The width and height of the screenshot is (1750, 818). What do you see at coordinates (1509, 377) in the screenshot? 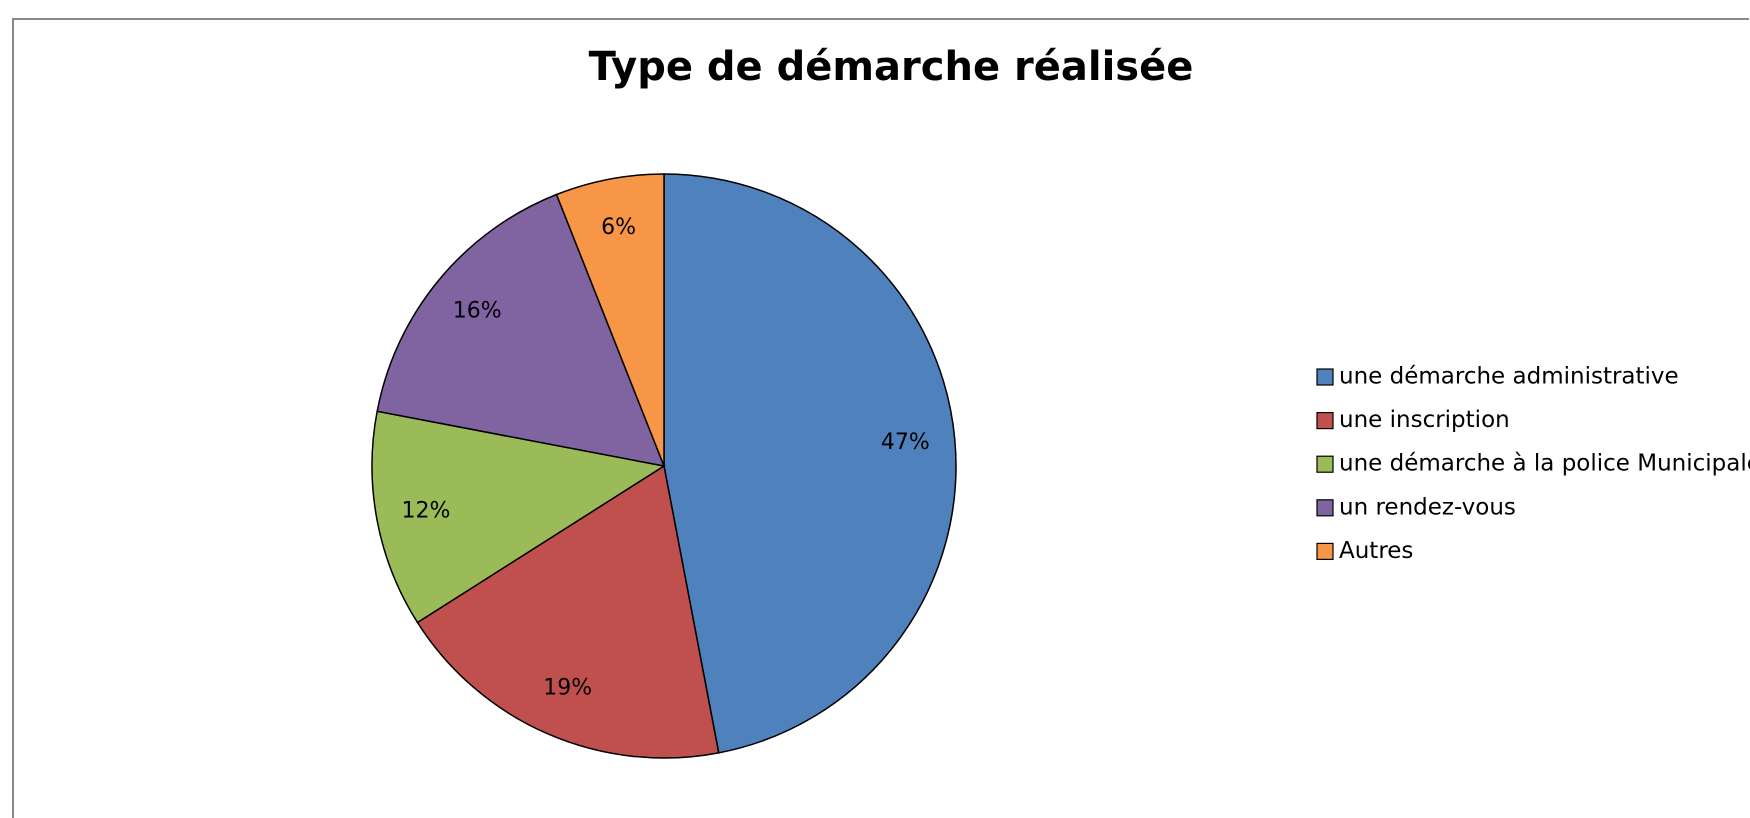
I see `legend-label: une démarche administrative` at bounding box center [1509, 377].